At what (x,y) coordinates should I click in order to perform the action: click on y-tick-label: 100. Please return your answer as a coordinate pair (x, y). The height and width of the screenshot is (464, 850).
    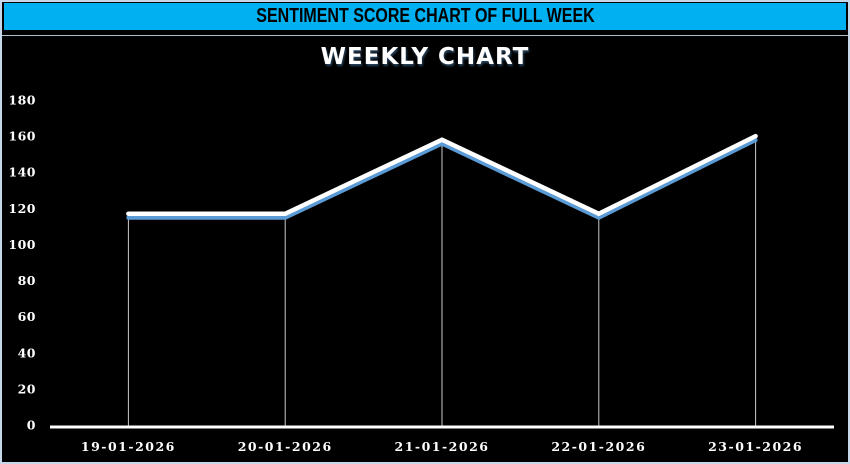
    Looking at the image, I should click on (22, 244).